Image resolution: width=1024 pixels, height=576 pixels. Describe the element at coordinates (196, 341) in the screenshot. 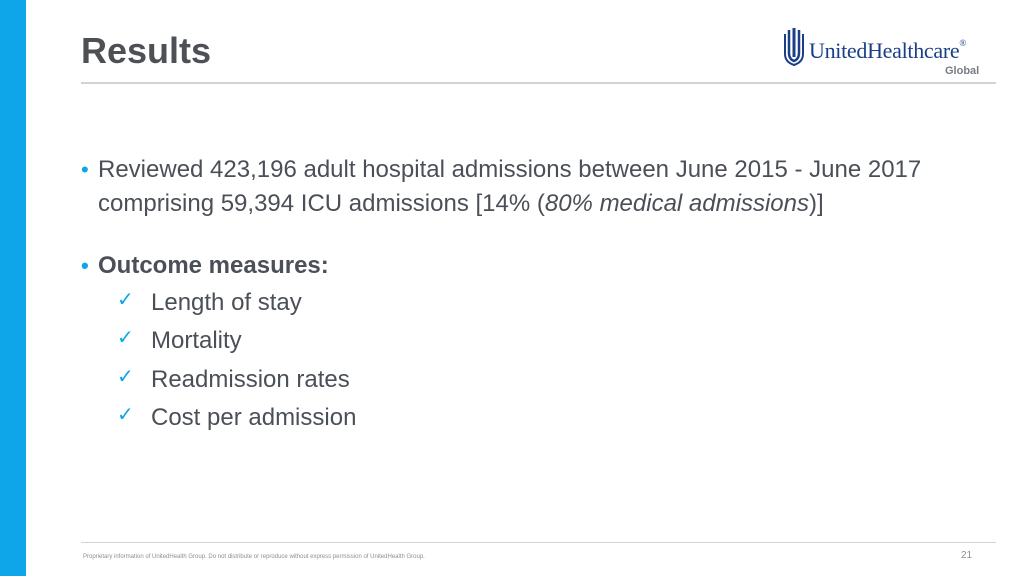

I see `checklist-item-label: Mortality` at that location.